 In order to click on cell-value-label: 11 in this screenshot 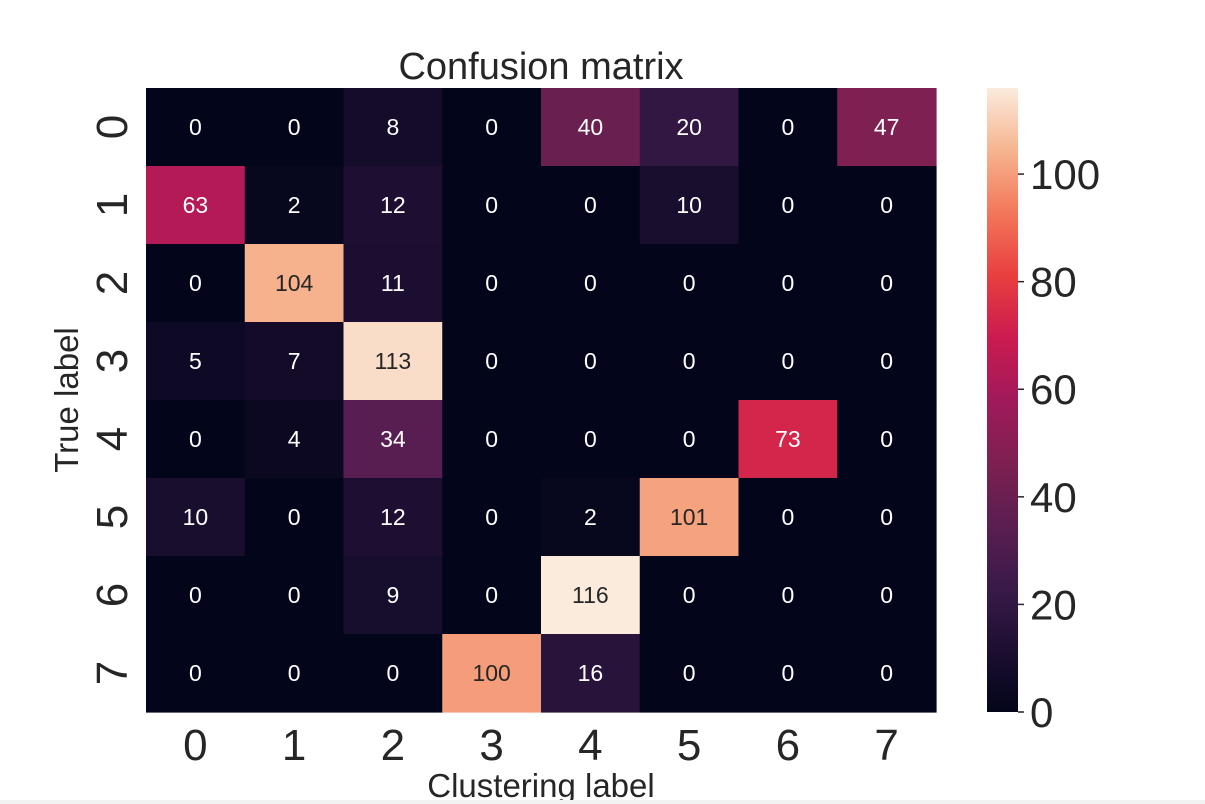, I will do `click(393, 283)`.